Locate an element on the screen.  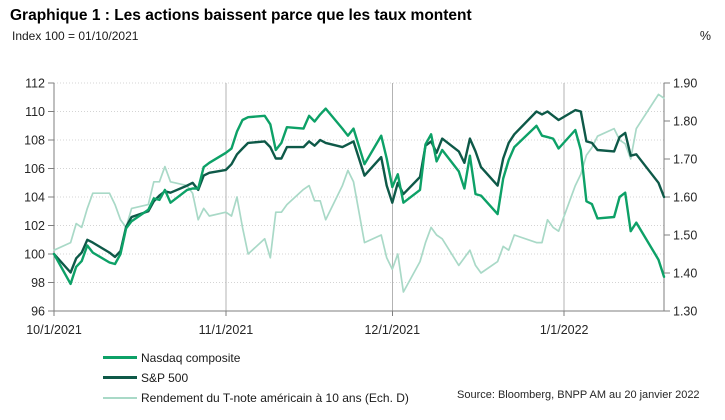
y-axis-right-label: 1.70 is located at coordinates (685, 160).